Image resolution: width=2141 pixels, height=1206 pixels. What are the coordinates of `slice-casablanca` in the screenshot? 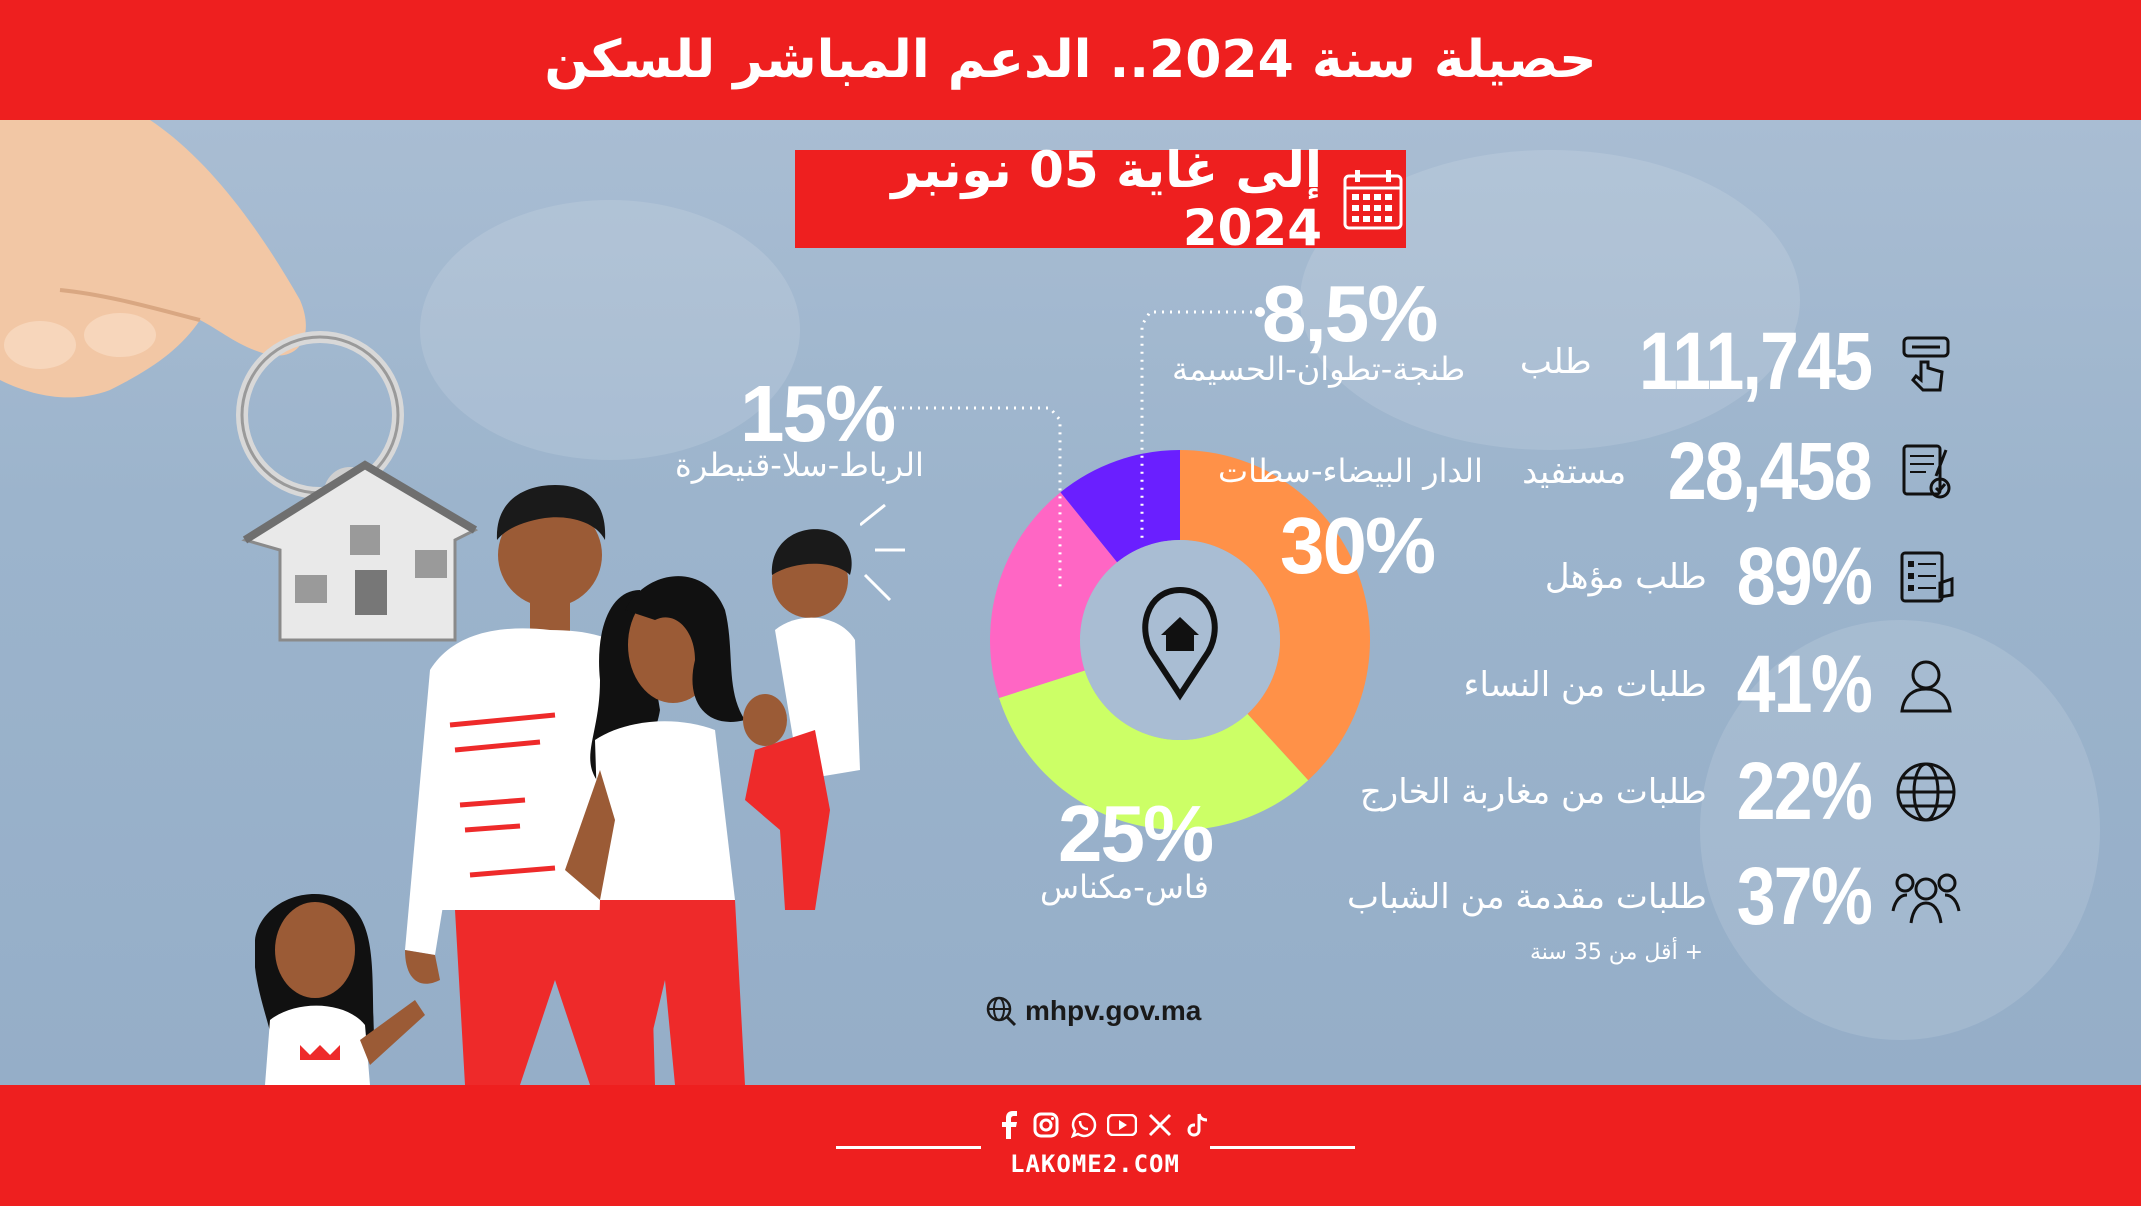 It's located at (1275, 615).